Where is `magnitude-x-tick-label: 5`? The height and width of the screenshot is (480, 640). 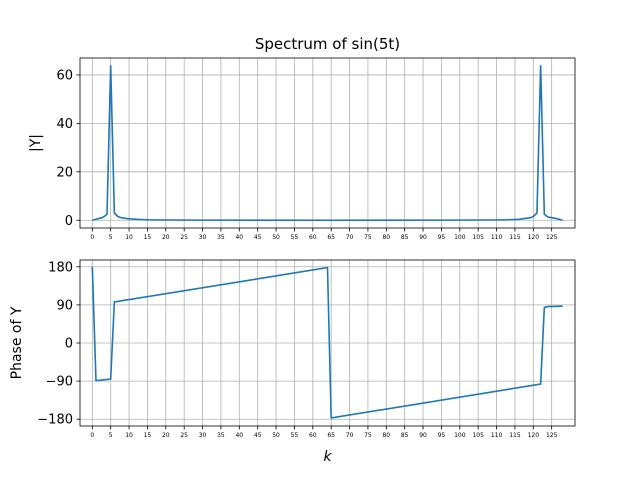 magnitude-x-tick-label: 5 is located at coordinates (111, 237).